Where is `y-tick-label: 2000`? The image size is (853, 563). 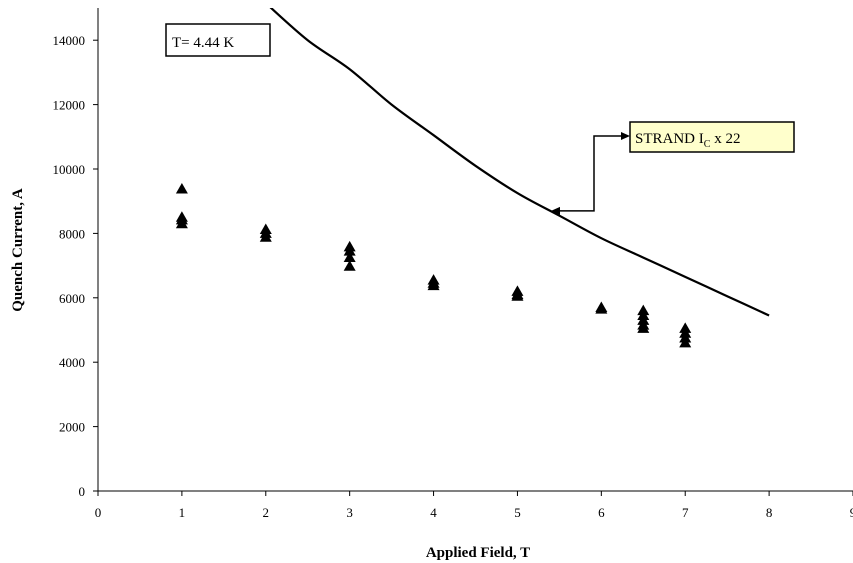
y-tick-label: 2000 is located at coordinates (72, 427).